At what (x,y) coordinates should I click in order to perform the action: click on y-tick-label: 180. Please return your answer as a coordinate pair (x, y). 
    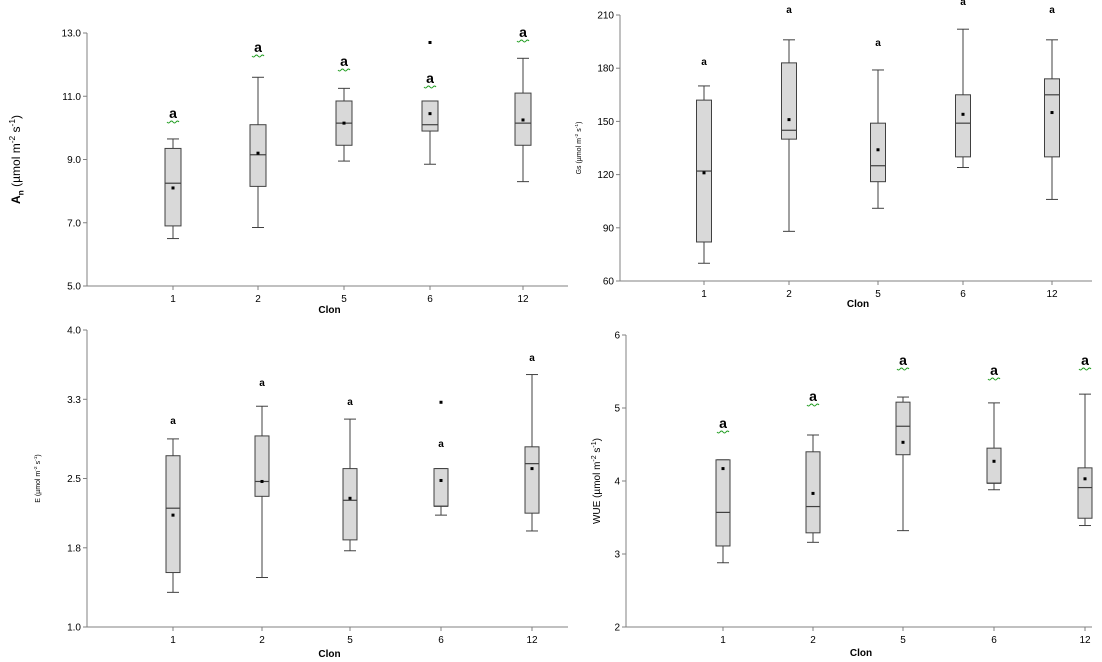
    Looking at the image, I should click on (605, 69).